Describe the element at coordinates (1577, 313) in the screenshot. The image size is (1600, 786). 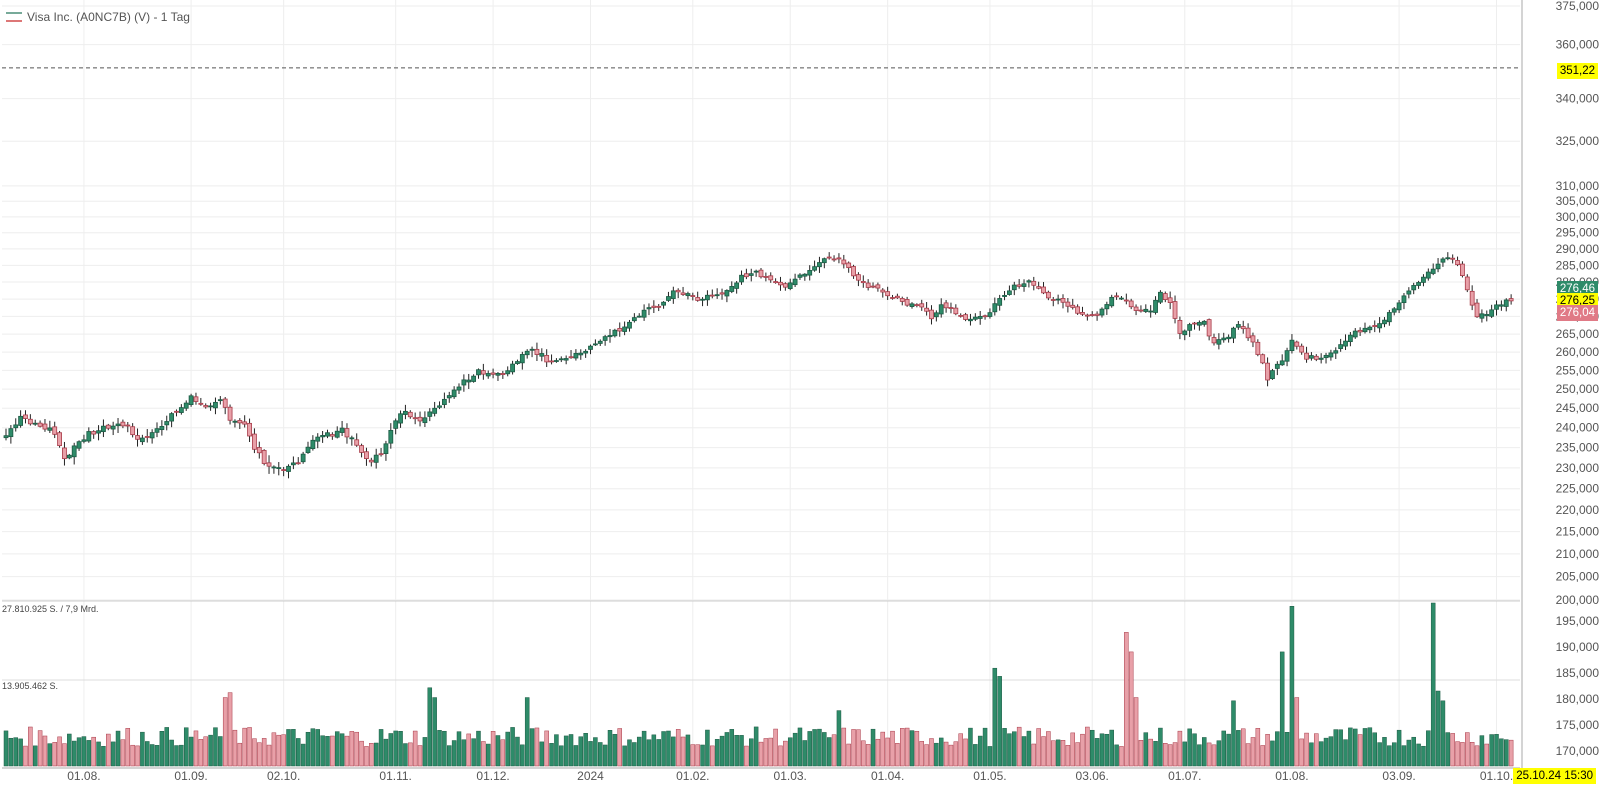
I see `price-low-tag: 276,04` at that location.